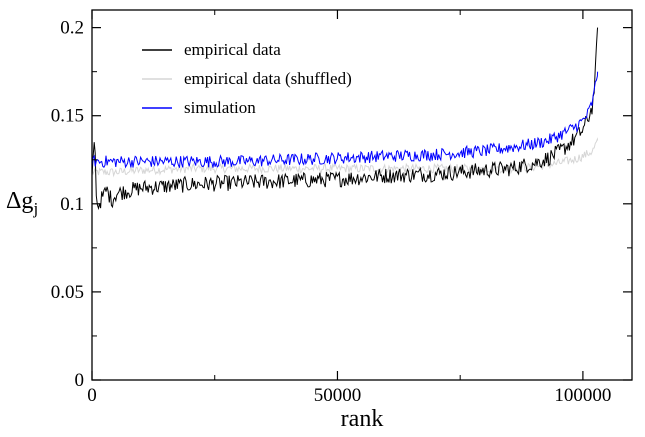 The width and height of the screenshot is (645, 437). I want to click on legend-label: empirical data (shuffled), so click(268, 78).